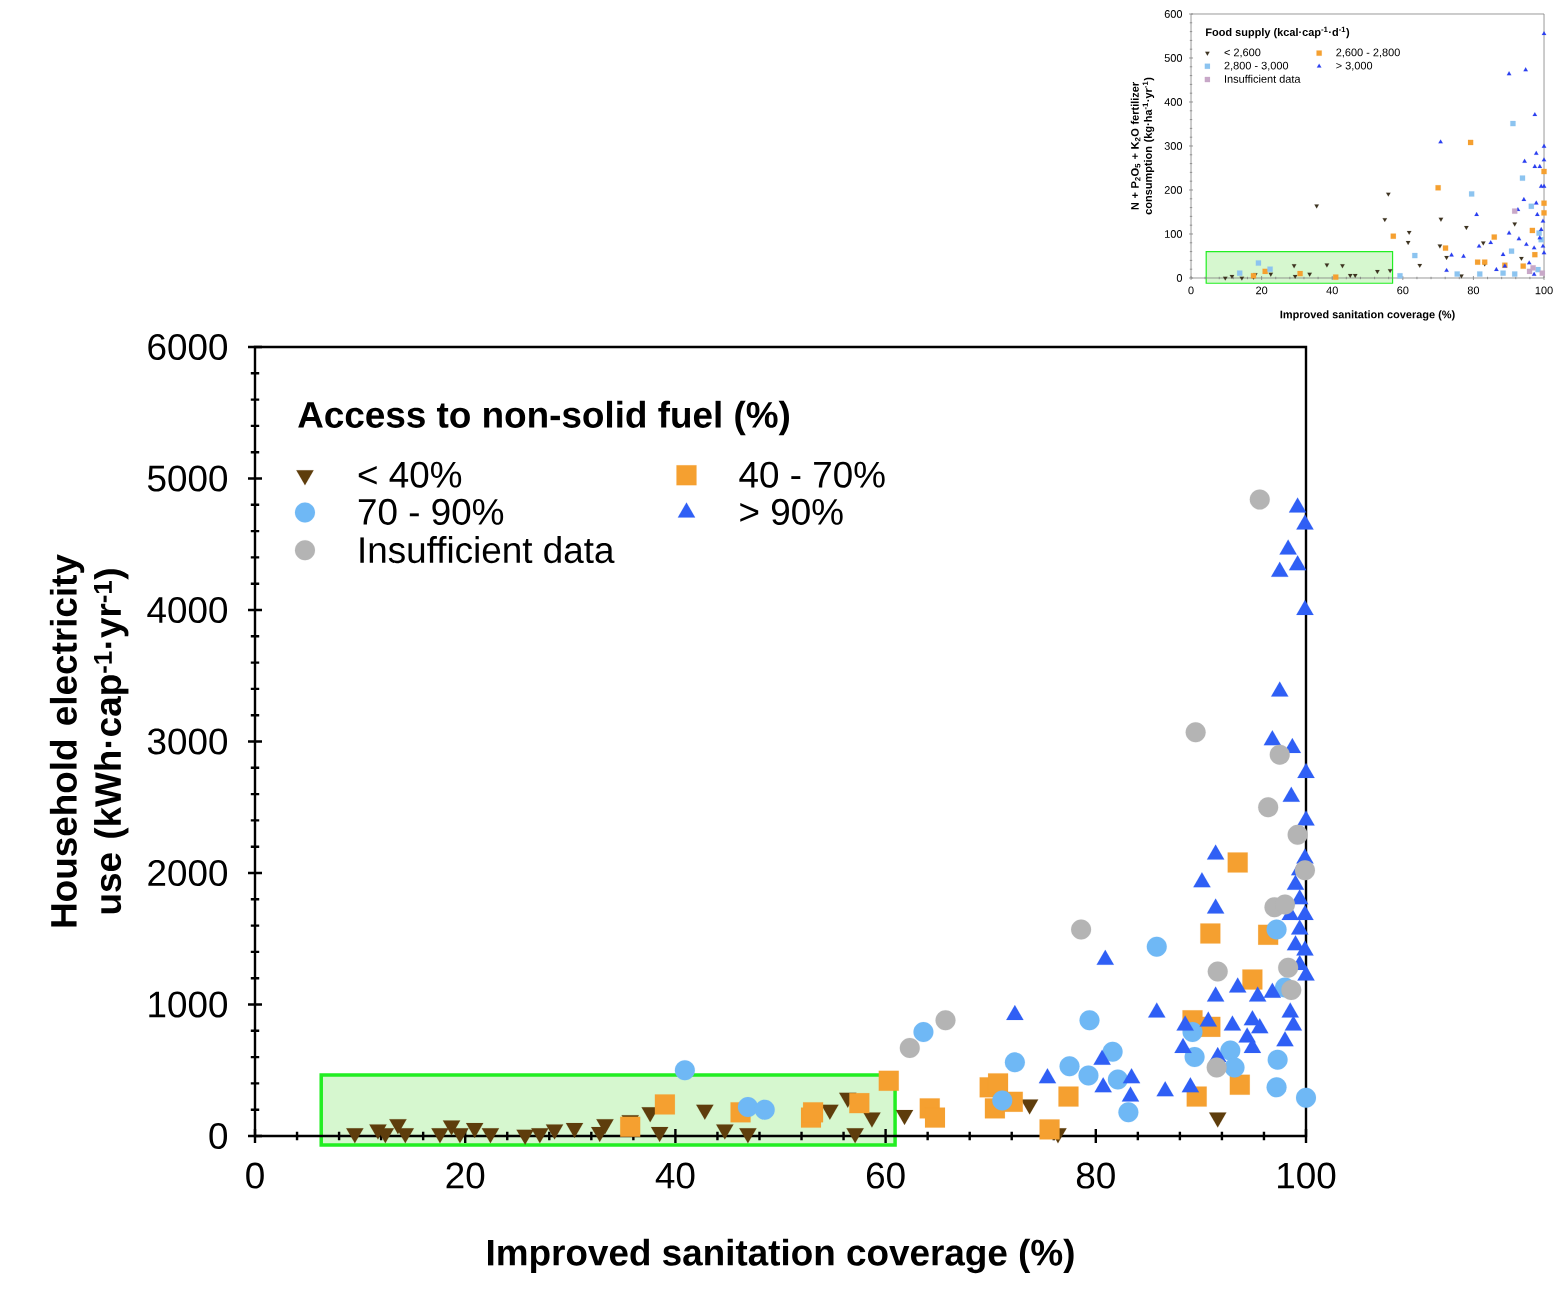  Describe the element at coordinates (1278, 32) in the screenshot. I see `legend-title: Food supply (kcal·cap$^{-1}$·d$^{-1}$)` at that location.